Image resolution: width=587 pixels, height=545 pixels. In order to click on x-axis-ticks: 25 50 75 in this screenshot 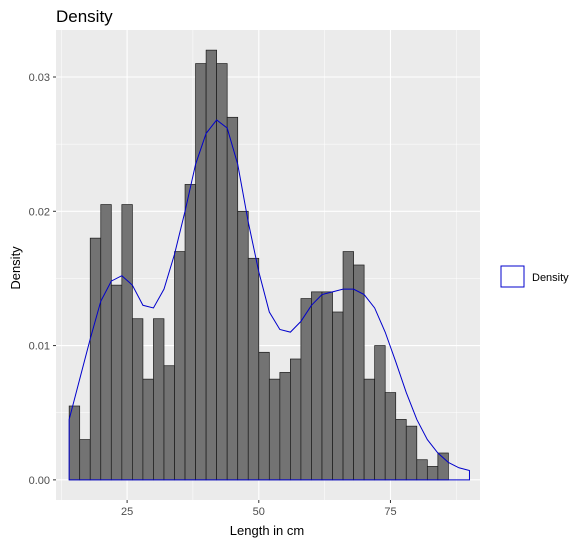, I will do `click(259, 509)`.